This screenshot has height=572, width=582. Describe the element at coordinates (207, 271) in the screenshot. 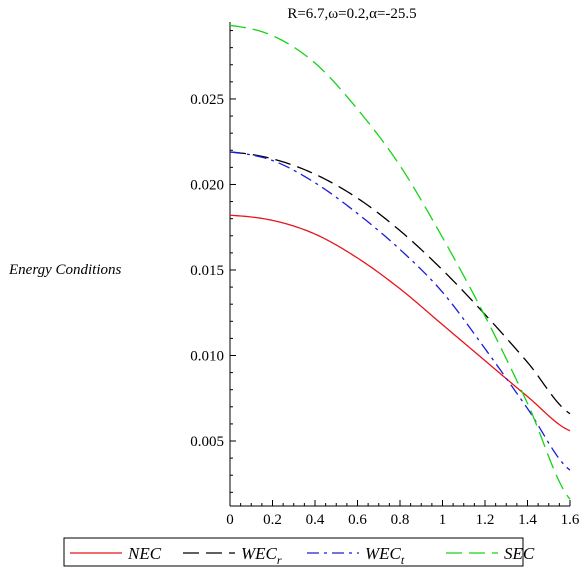

I see `y-tick-label: 0.015` at that location.